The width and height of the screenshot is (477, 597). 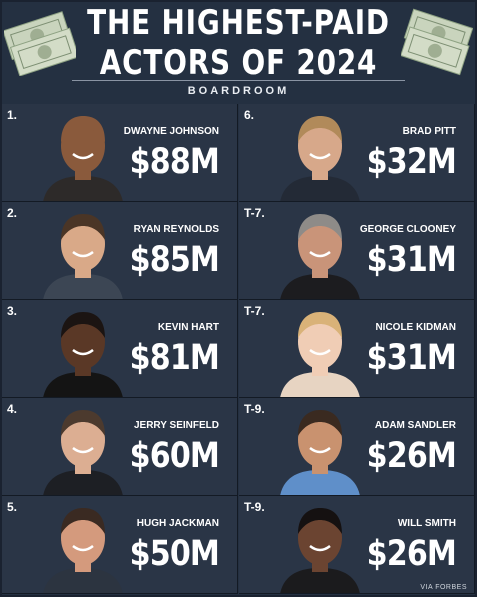 I want to click on actor-rank: 2., so click(x=12, y=213).